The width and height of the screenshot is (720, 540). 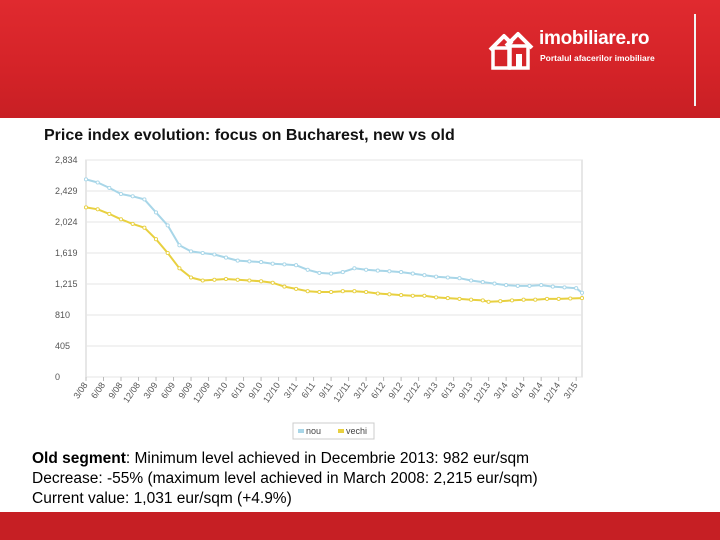 I want to click on x-tick-label: 6/11, so click(x=308, y=390).